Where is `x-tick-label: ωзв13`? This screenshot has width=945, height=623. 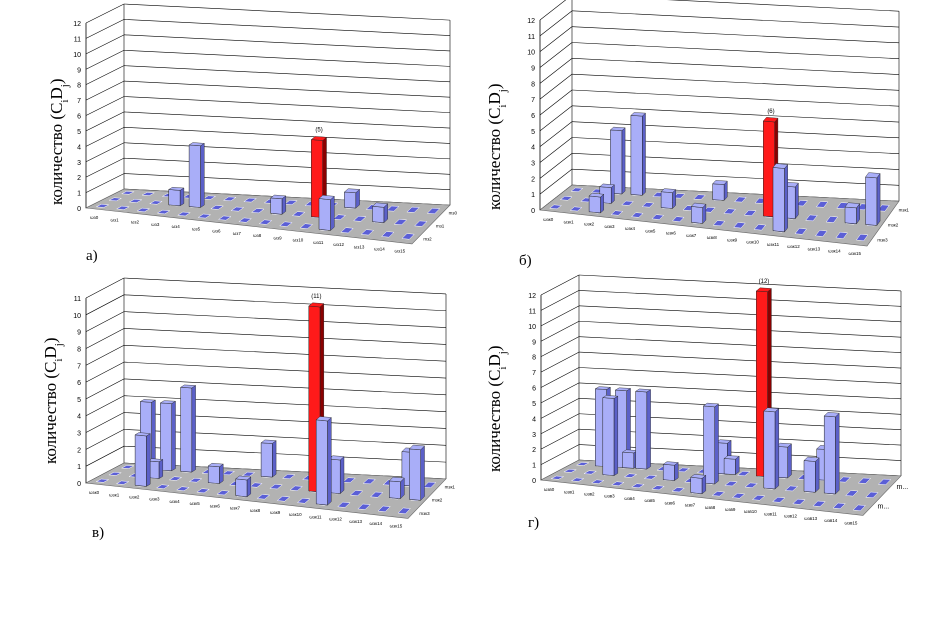 x-tick-label: ωзв13 is located at coordinates (810, 518).